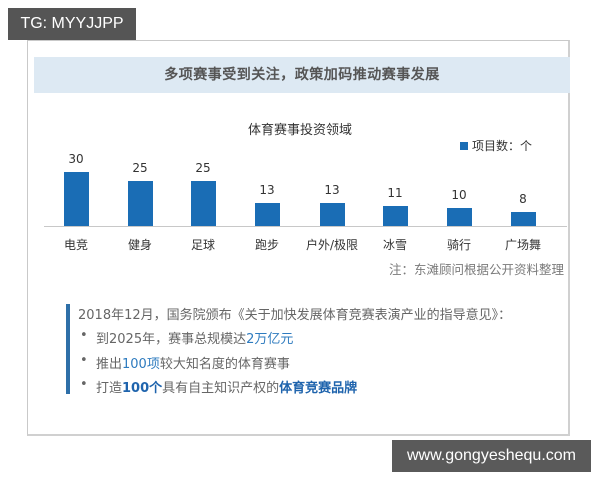 The height and width of the screenshot is (480, 600). Describe the element at coordinates (458, 245) in the screenshot. I see `category-label: 骑行` at that location.